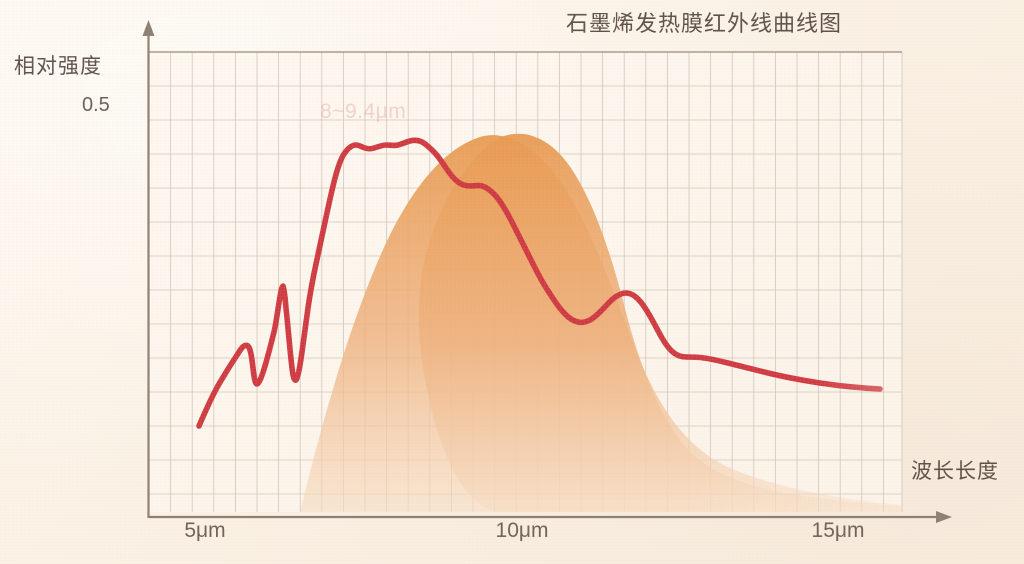 The height and width of the screenshot is (564, 1024). I want to click on chart-title: 石墨烯发热膜红外线曲线图, so click(704, 23).